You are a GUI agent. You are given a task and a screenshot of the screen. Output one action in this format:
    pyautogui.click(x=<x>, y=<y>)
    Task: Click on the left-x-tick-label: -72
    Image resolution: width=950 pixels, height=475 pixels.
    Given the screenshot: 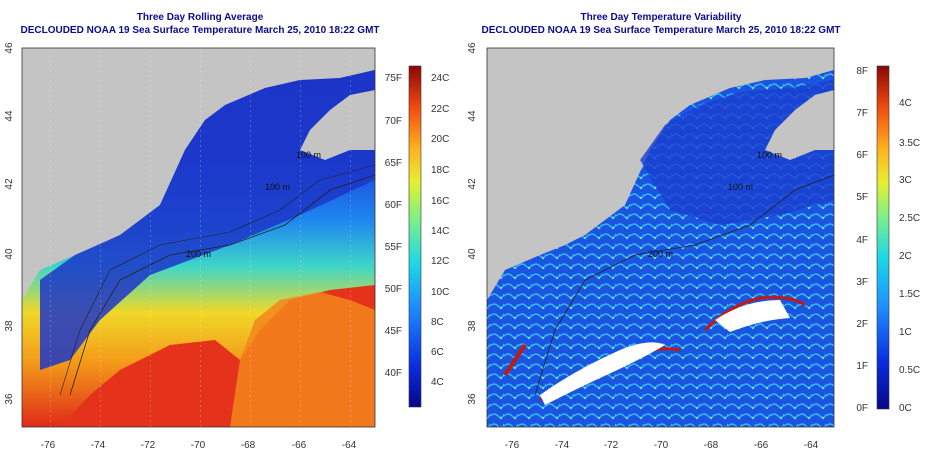 What is the action you would take?
    pyautogui.click(x=148, y=445)
    